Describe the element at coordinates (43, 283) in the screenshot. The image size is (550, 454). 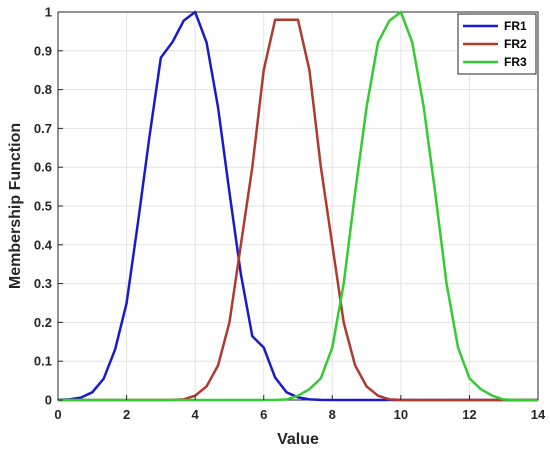
I see `y-tick-label: 0.3` at that location.